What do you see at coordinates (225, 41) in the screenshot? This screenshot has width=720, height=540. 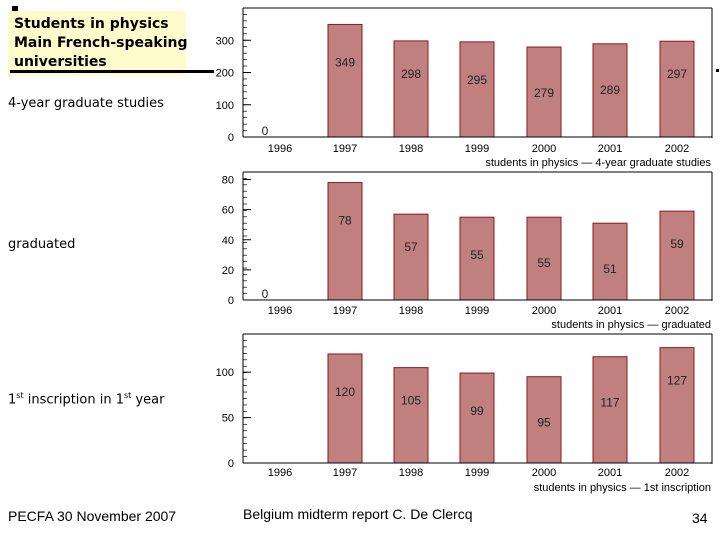 I see `y-tick-label: 300` at bounding box center [225, 41].